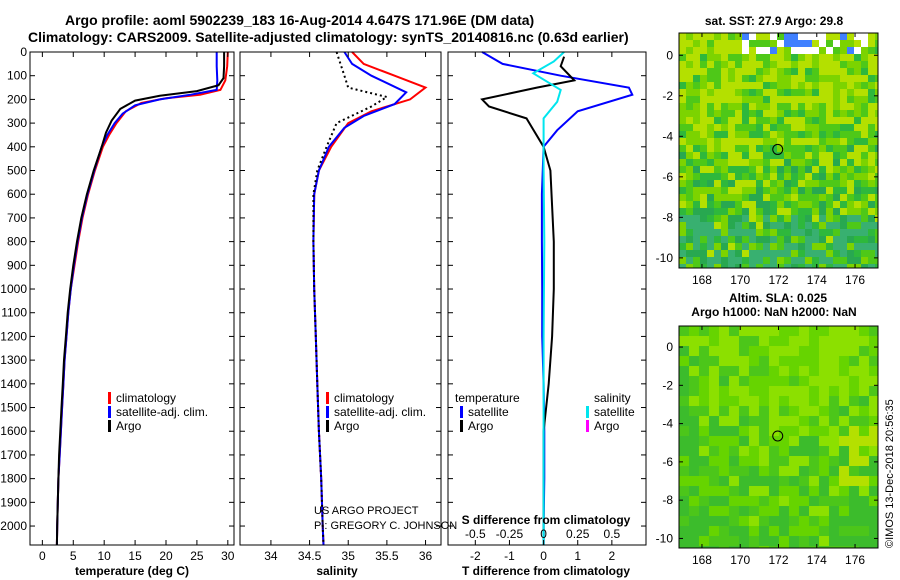 This screenshot has width=900, height=580. What do you see at coordinates (773, 312) in the screenshot?
I see `sla-map-title-2: Argo h1000: NaN h2000: NaN` at bounding box center [773, 312].